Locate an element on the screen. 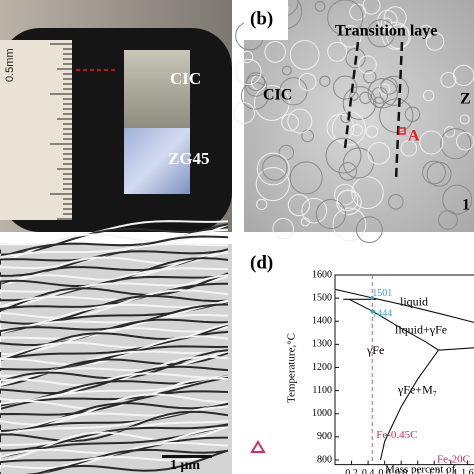  x-axis-label: Mass percent of is located at coordinates (420, 469).